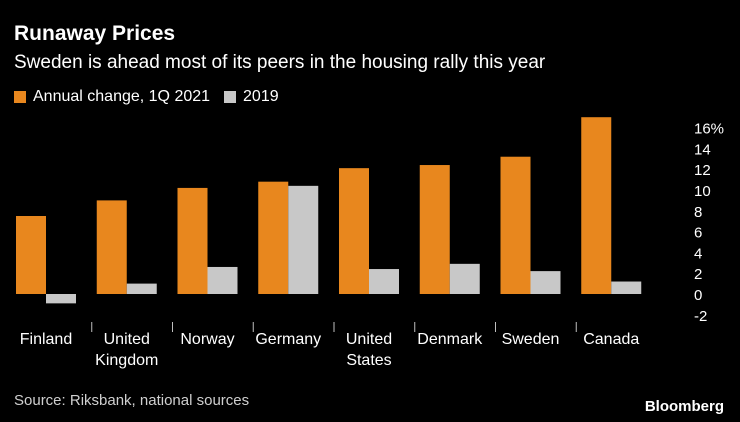 The height and width of the screenshot is (422, 740). I want to click on x-category-label: Sweden, so click(531, 339).